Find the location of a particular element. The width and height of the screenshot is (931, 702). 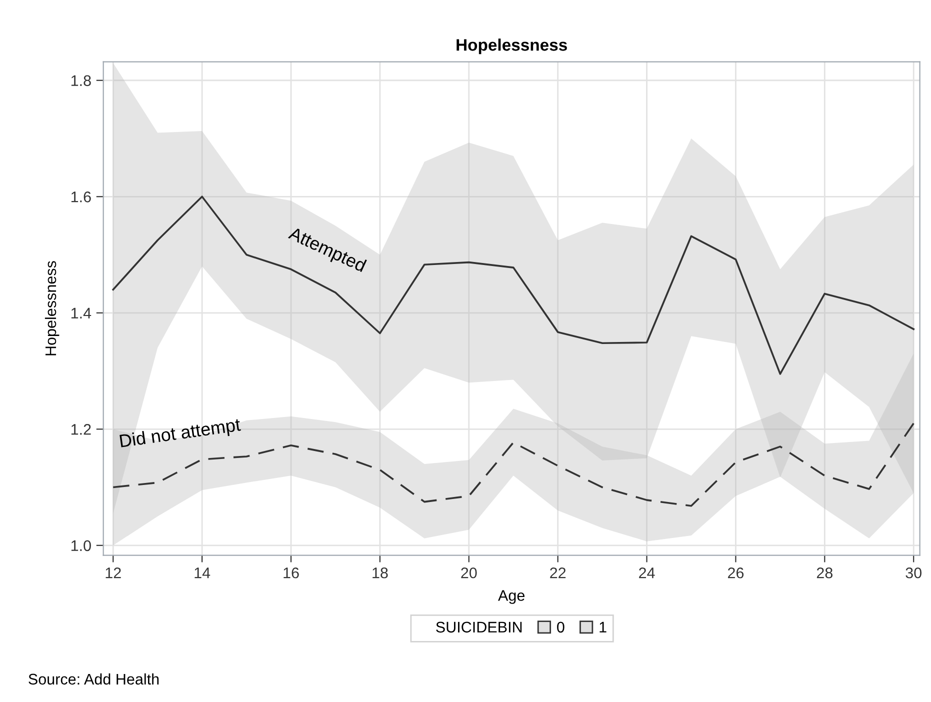

annotation: Did not attempt is located at coordinates (181, 435).